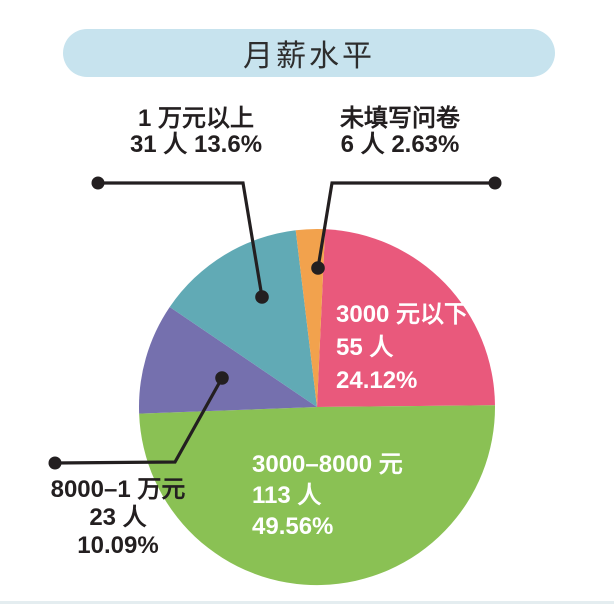 The height and width of the screenshot is (611, 614). What do you see at coordinates (287, 495) in the screenshot?
I see `label-3000-8000-people: 113 人` at bounding box center [287, 495].